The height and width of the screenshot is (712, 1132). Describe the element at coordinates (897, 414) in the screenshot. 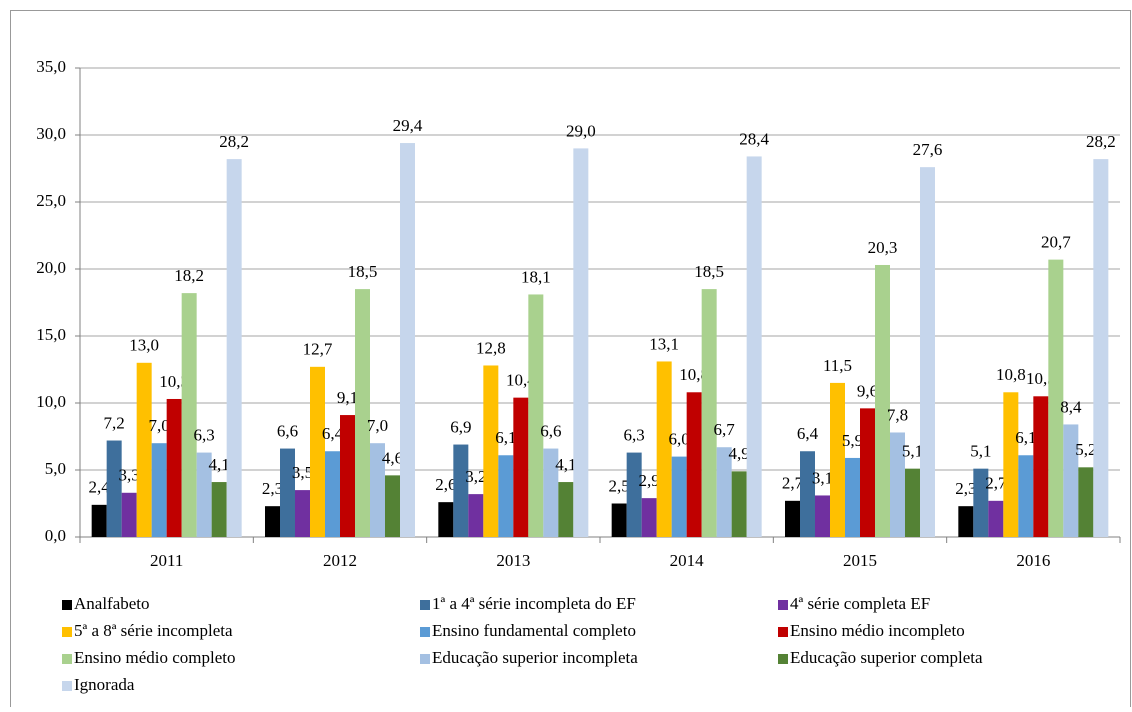

I see `data-label: 7,8` at that location.